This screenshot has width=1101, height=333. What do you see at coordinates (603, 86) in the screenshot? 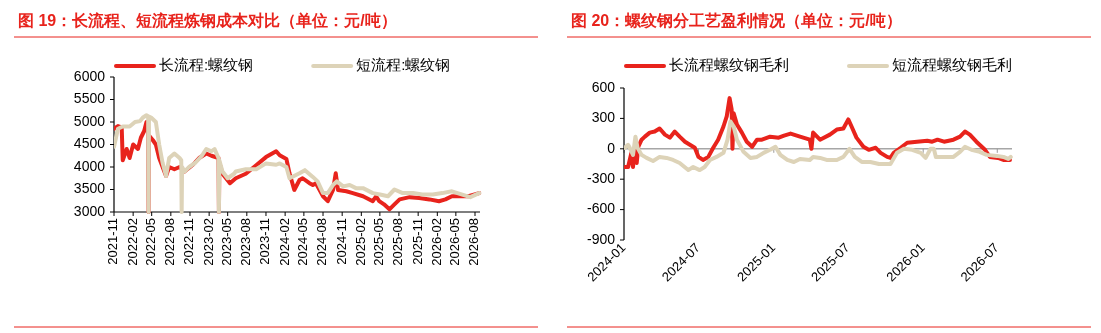
I see `y-tick-label: 600` at bounding box center [603, 86].